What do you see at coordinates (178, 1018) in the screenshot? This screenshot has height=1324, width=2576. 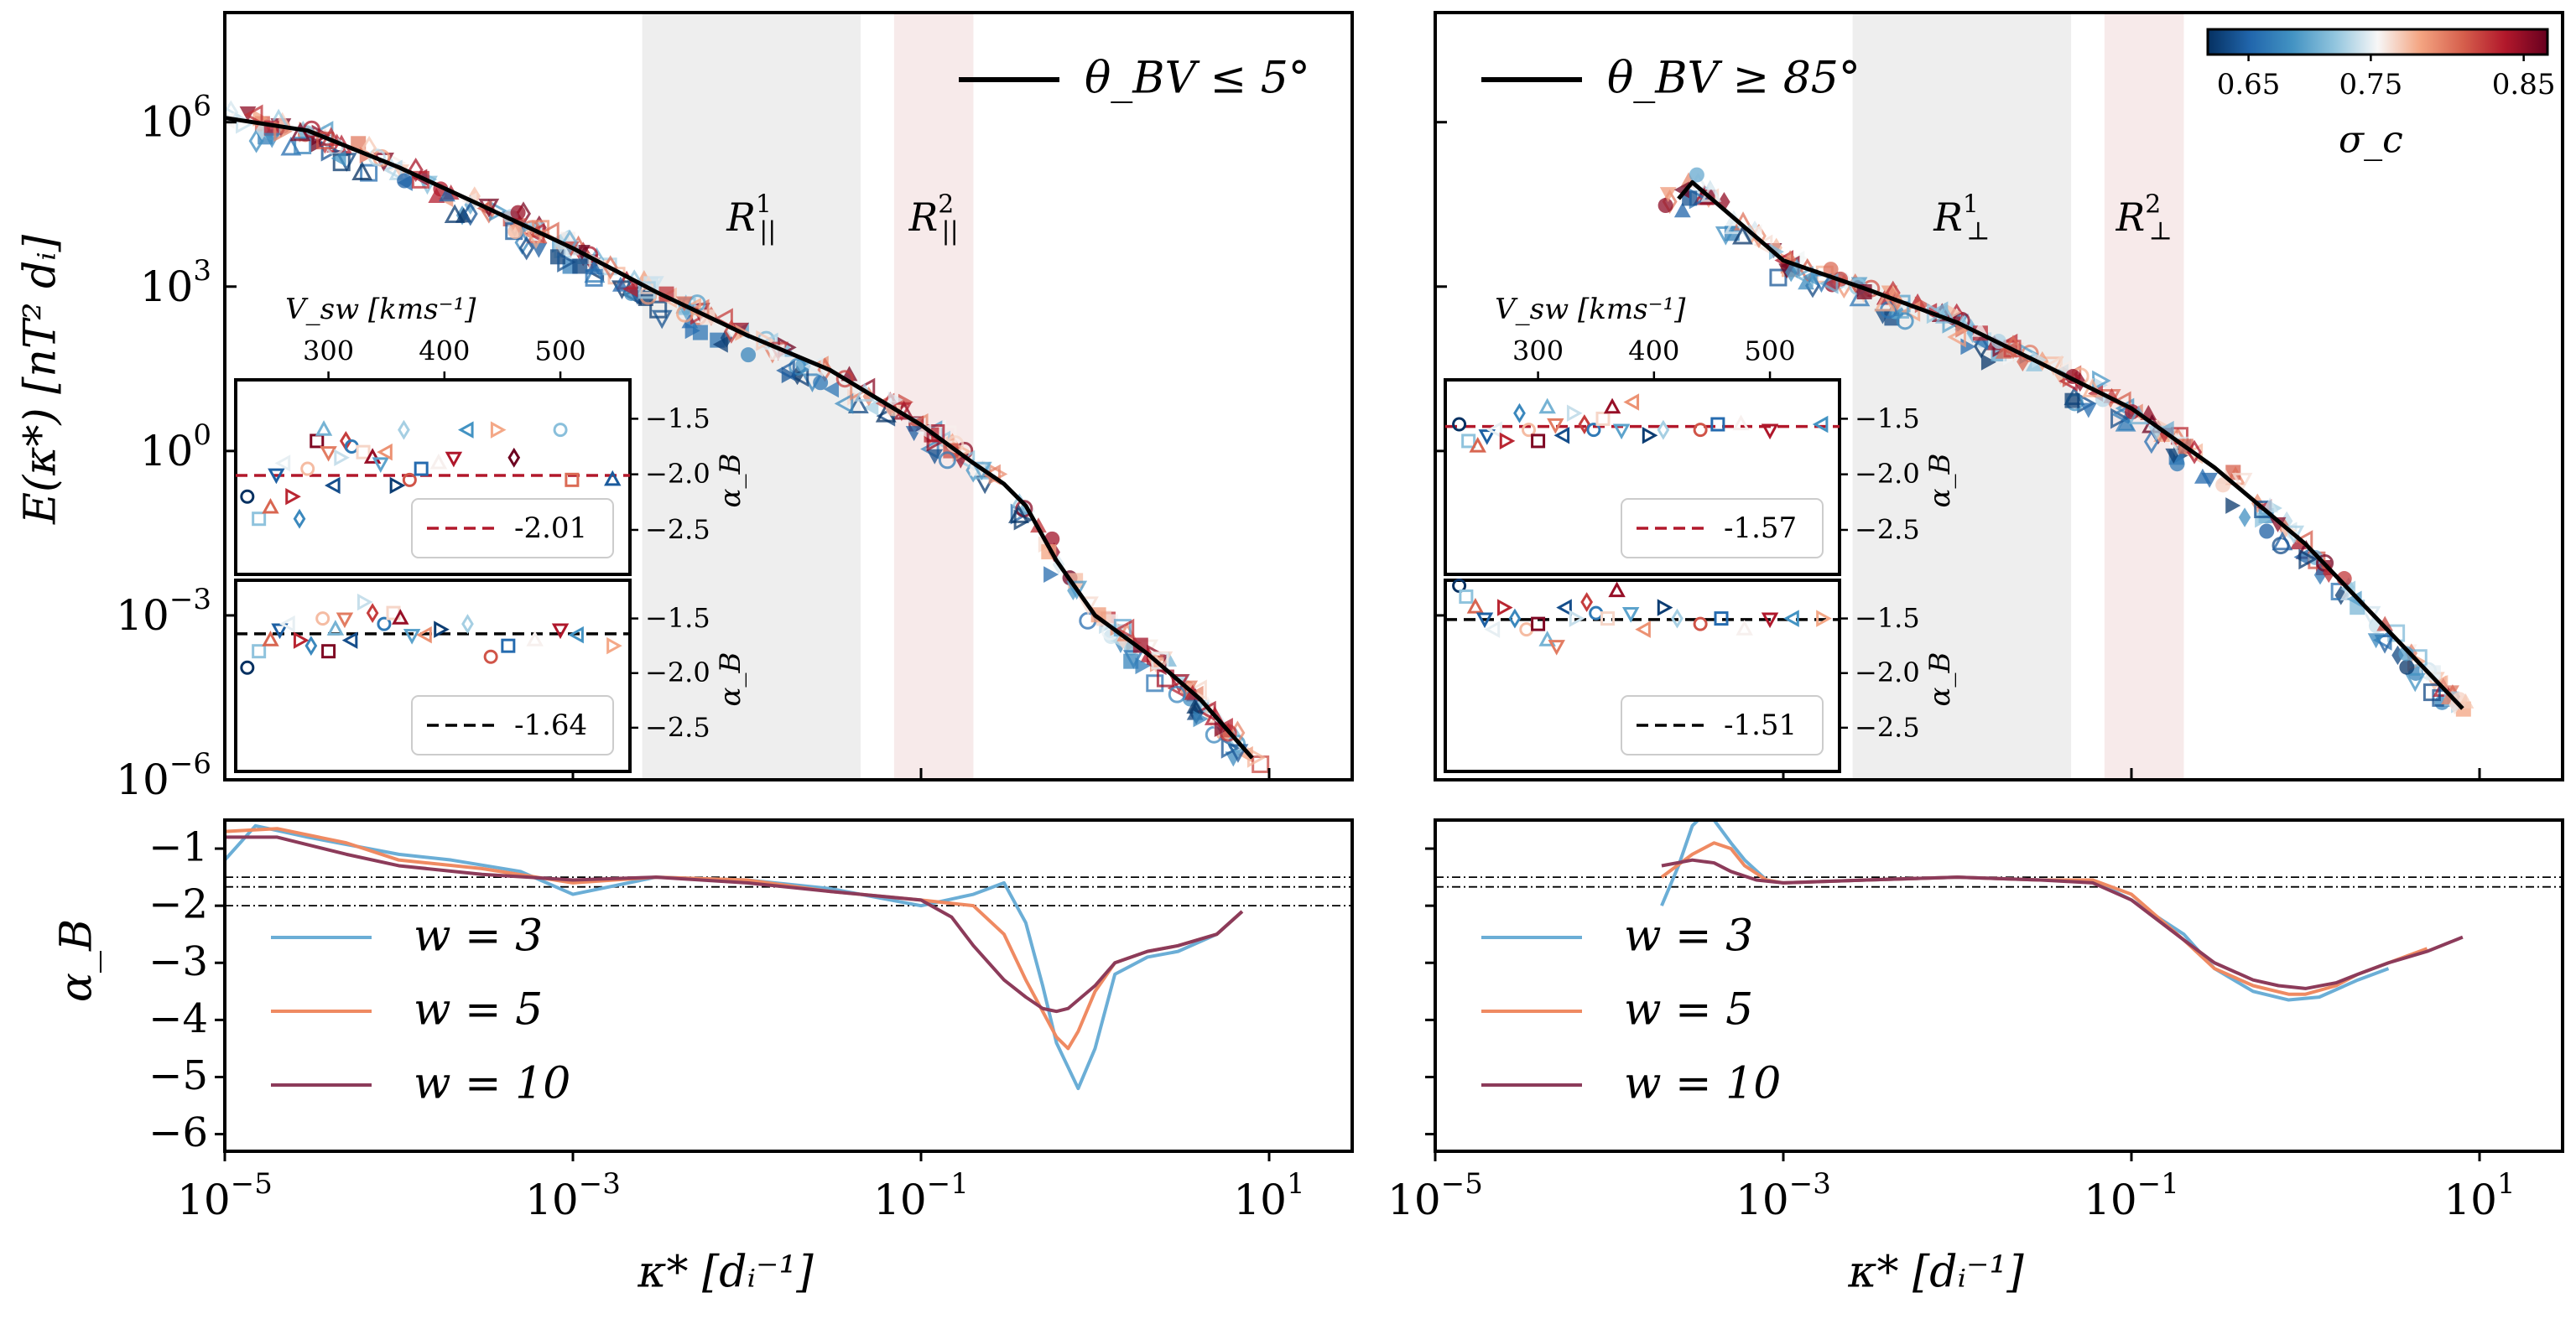 I see `y-tick-label: −4` at bounding box center [178, 1018].